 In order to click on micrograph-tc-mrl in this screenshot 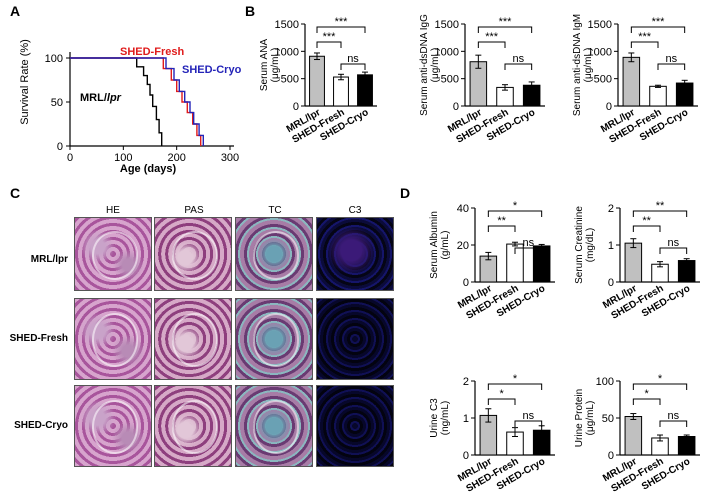, I will do `click(274, 254)`.